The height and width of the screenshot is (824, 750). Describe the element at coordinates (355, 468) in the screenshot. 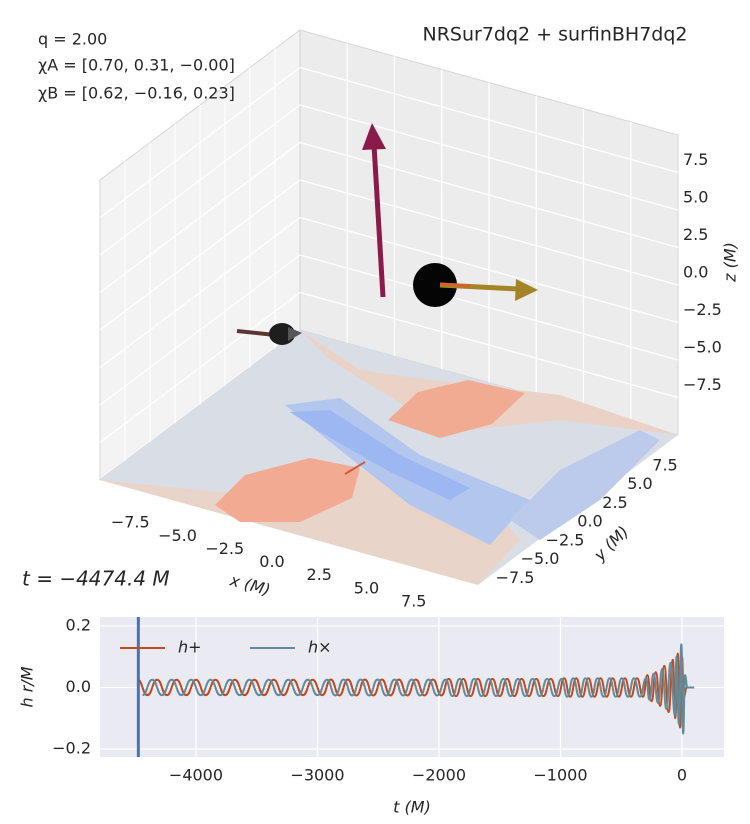

I see `contour-streak` at that location.